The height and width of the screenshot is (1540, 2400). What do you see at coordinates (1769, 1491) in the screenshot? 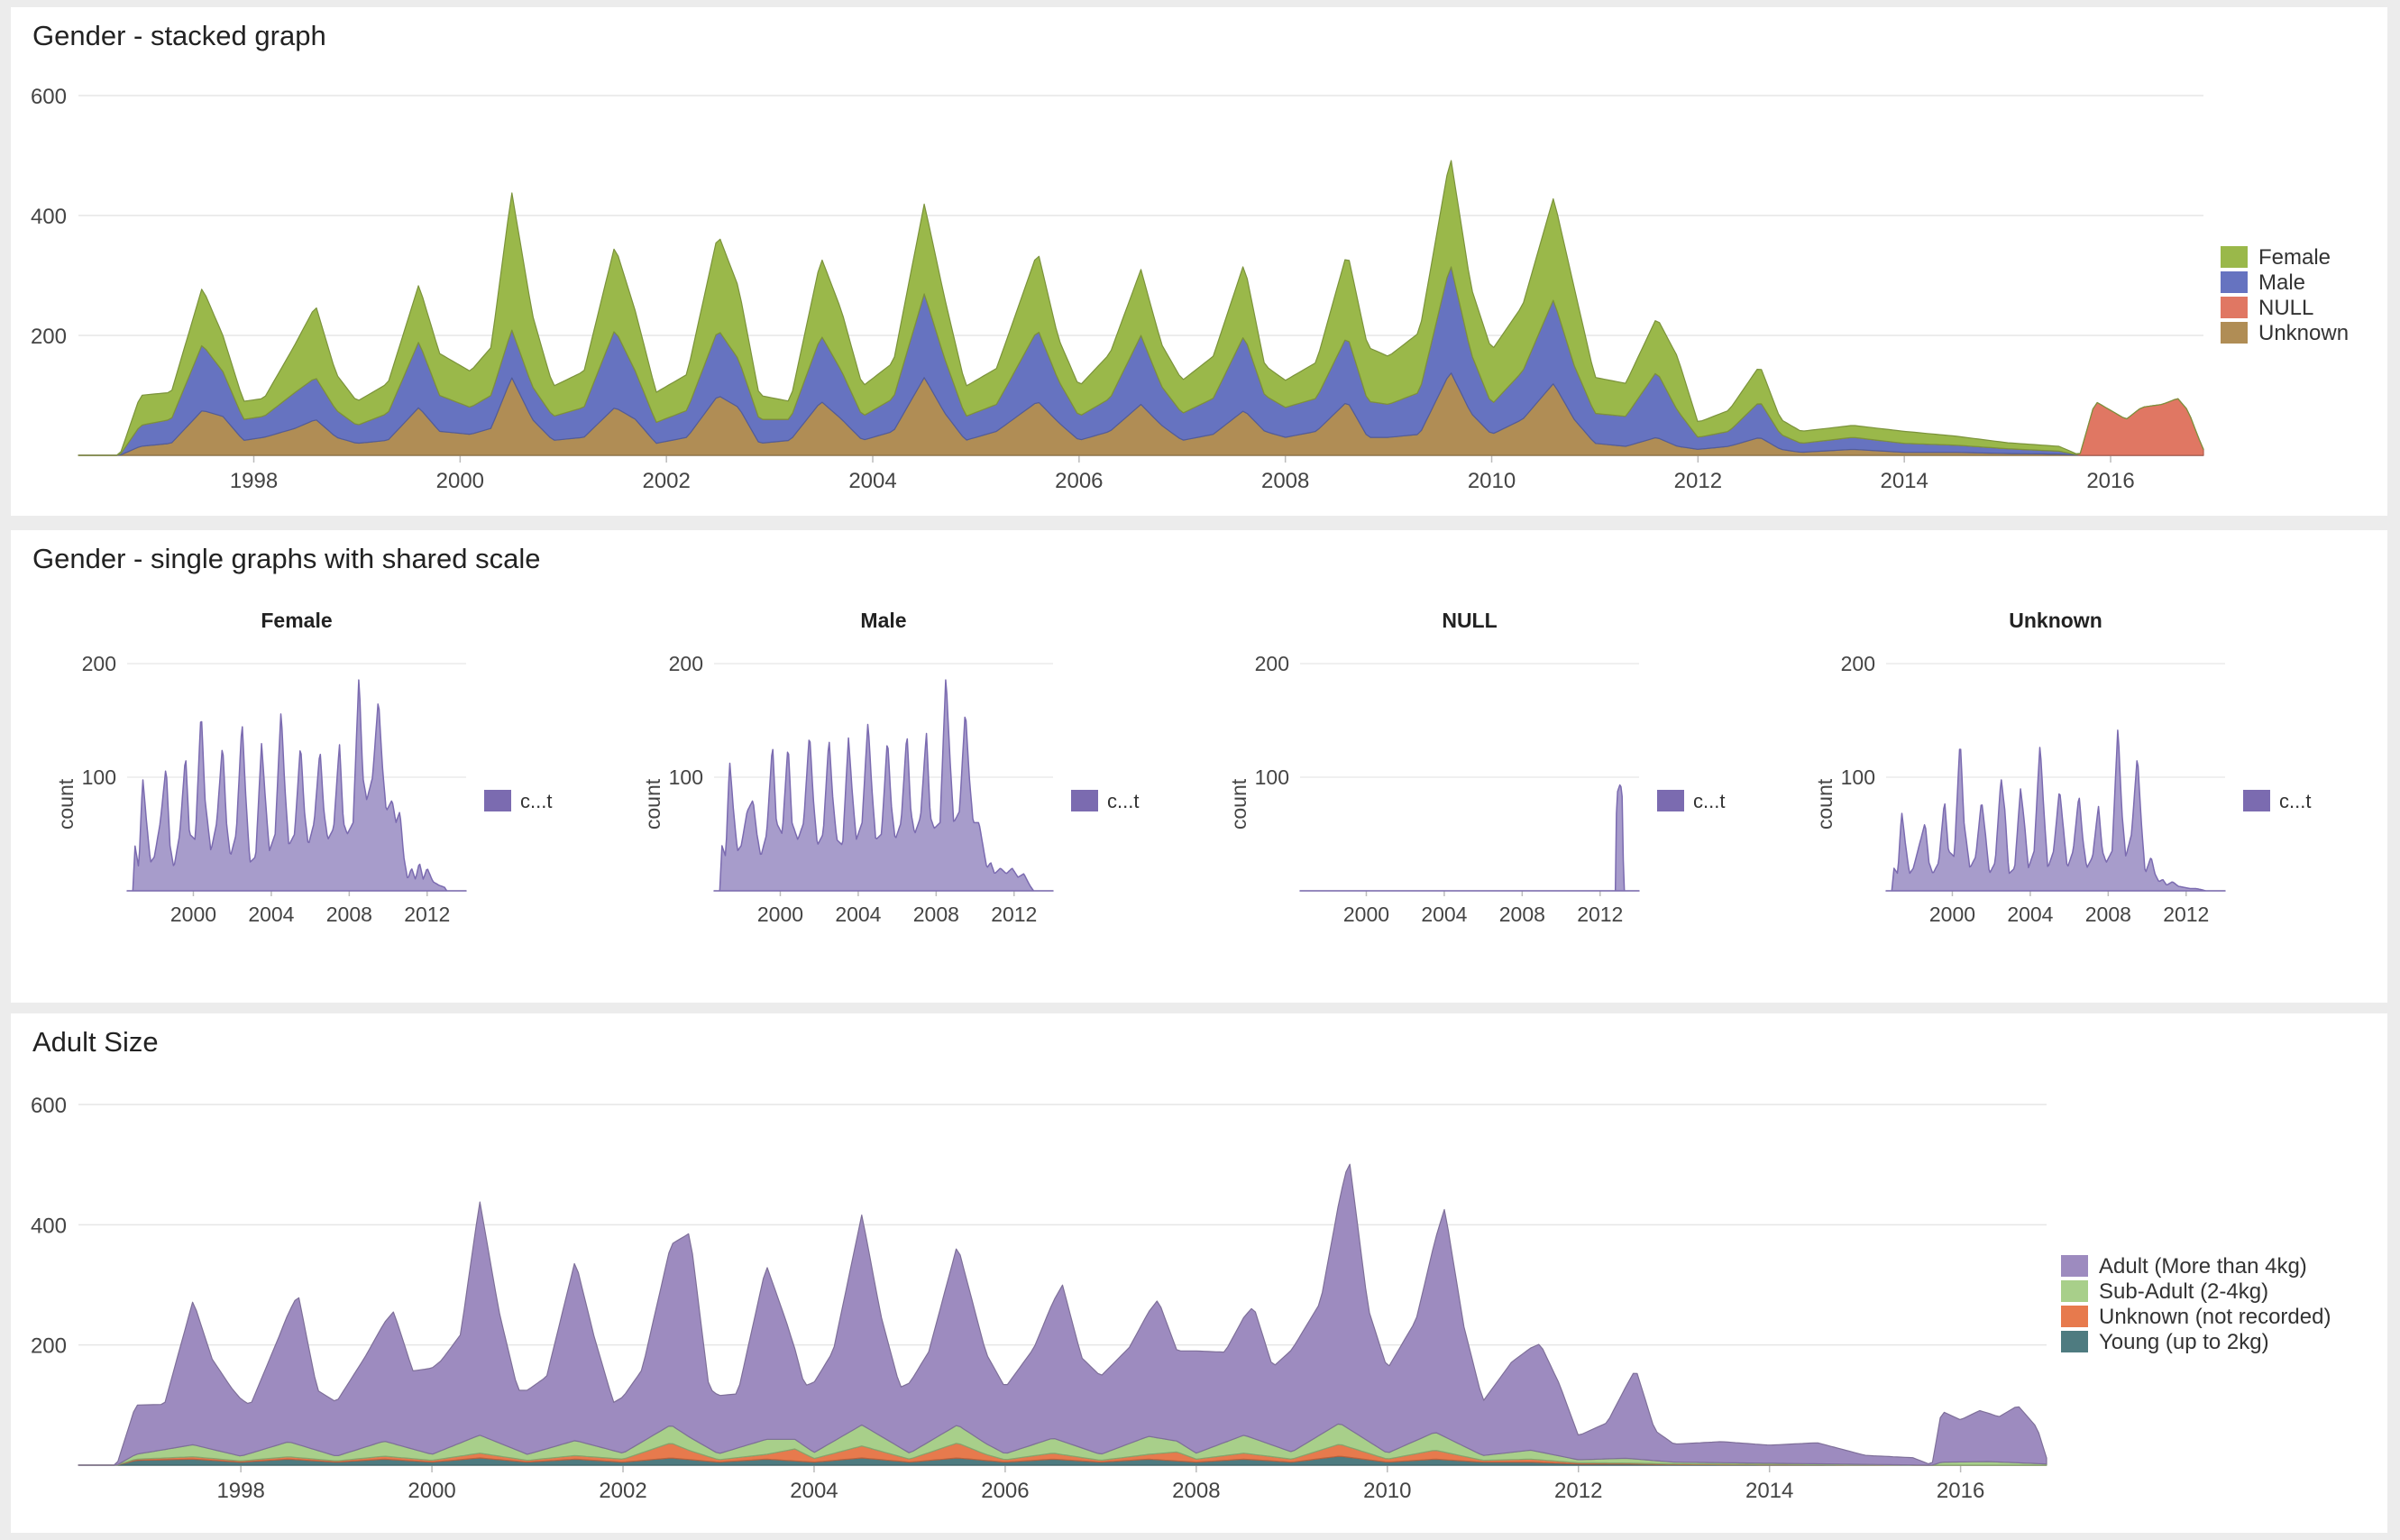
I see `adult-size-x-tick-label: 2014` at bounding box center [1769, 1491].